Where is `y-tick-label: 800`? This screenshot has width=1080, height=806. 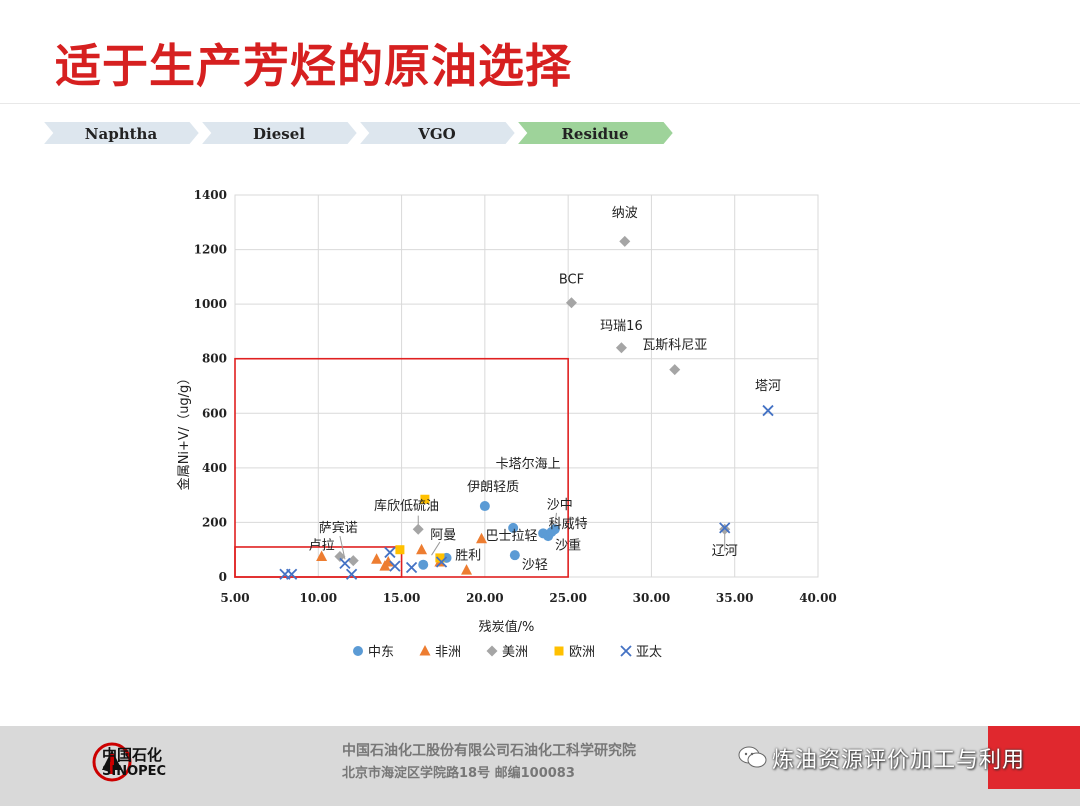 y-tick-label: 800 is located at coordinates (214, 359).